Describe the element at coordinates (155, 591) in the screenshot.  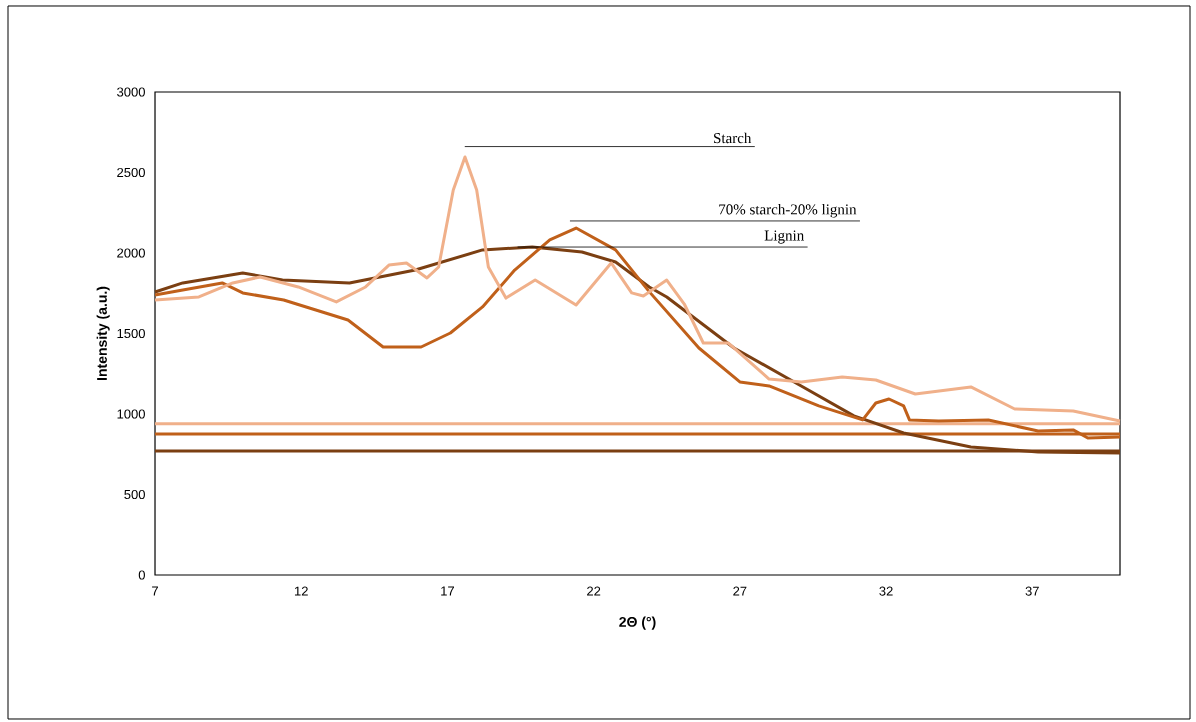
I see `x-tick-label: 7` at that location.